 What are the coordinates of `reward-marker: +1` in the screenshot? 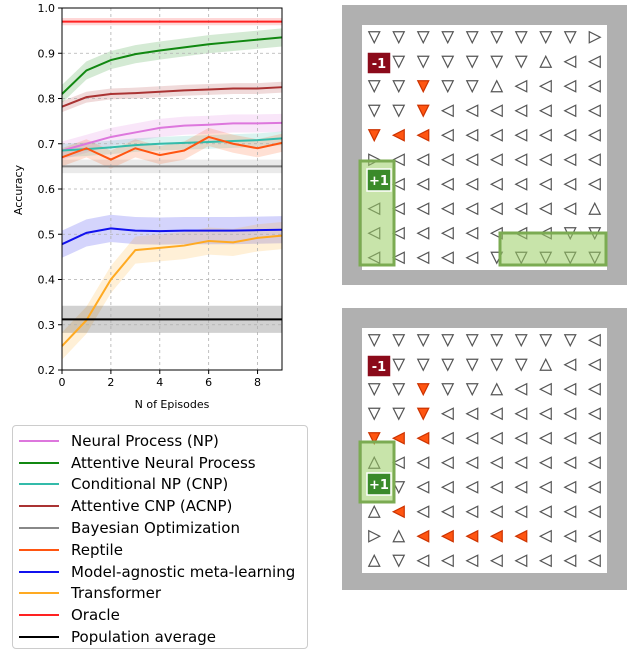 It's located at (379, 180).